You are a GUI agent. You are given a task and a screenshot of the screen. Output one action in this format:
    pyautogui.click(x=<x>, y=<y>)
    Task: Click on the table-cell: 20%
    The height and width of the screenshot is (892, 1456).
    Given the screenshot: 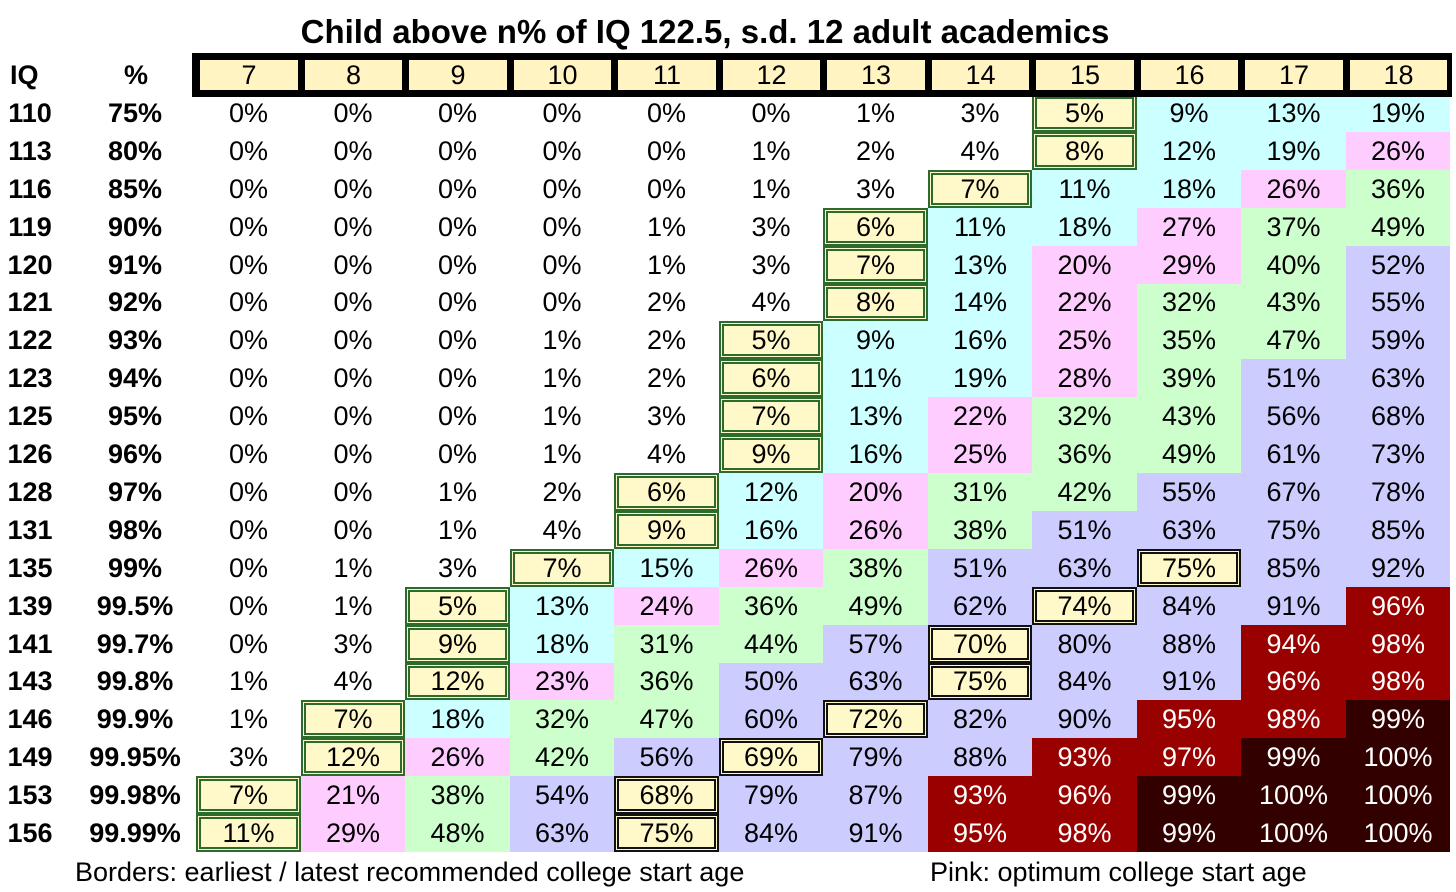 What is the action you would take?
    pyautogui.click(x=1084, y=265)
    